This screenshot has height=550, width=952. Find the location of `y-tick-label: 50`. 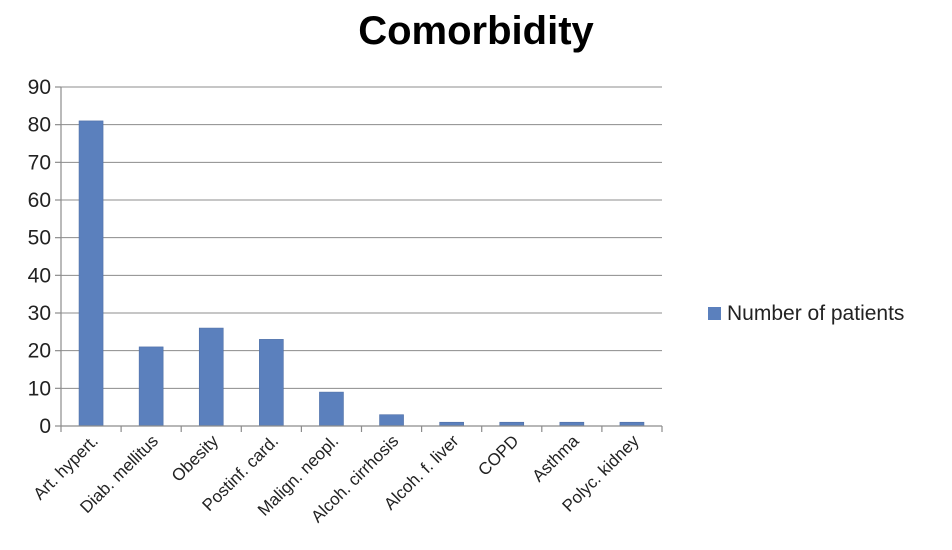

y-tick-label: 50 is located at coordinates (39, 238).